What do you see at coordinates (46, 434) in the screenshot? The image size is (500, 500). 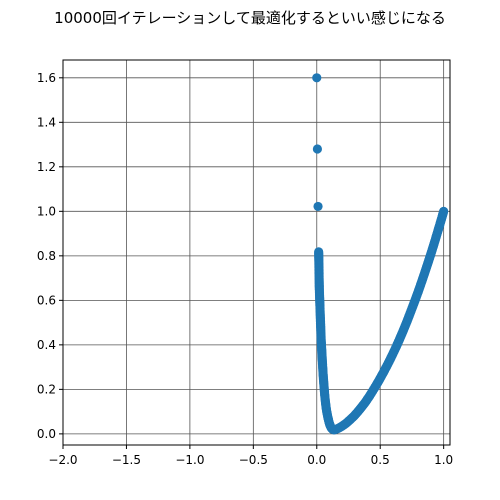 I see `y-tick-label: 0.0` at bounding box center [46, 434].